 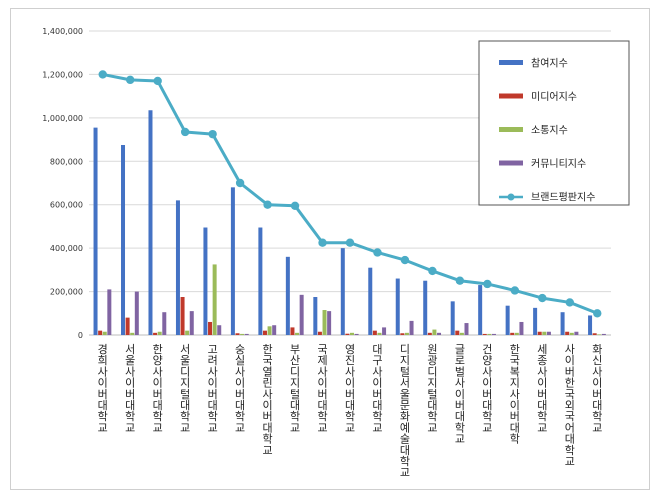 What do you see at coordinates (549, 131) in the screenshot?
I see `legend-label: 소통지수` at bounding box center [549, 131].